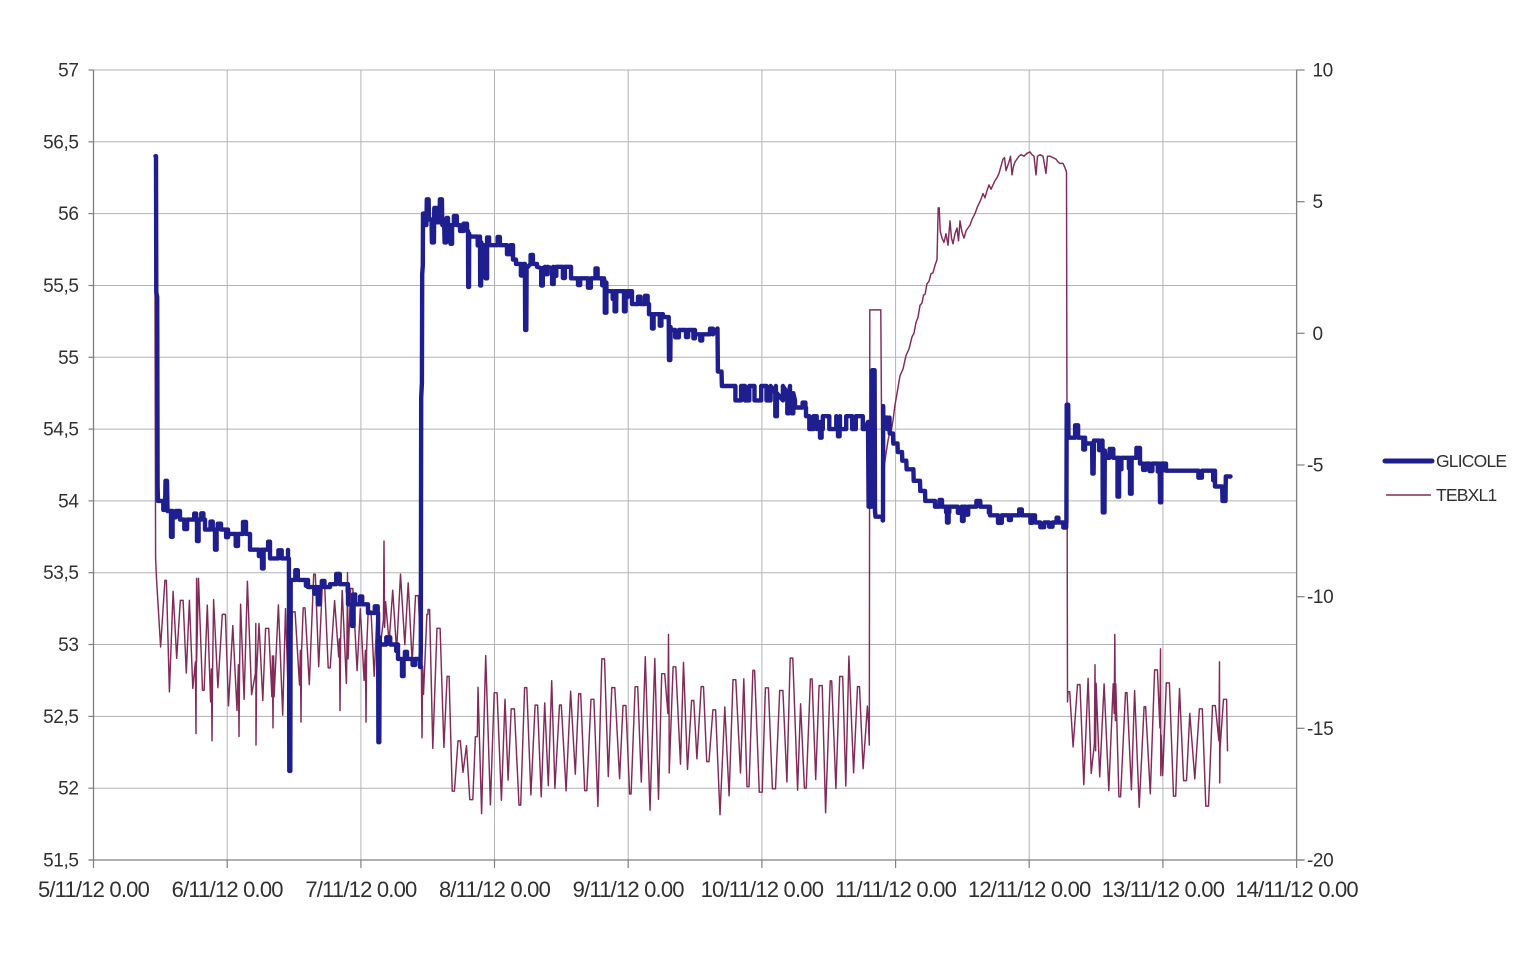  What do you see at coordinates (68, 645) in the screenshot?
I see `svg-text: 53` at bounding box center [68, 645].